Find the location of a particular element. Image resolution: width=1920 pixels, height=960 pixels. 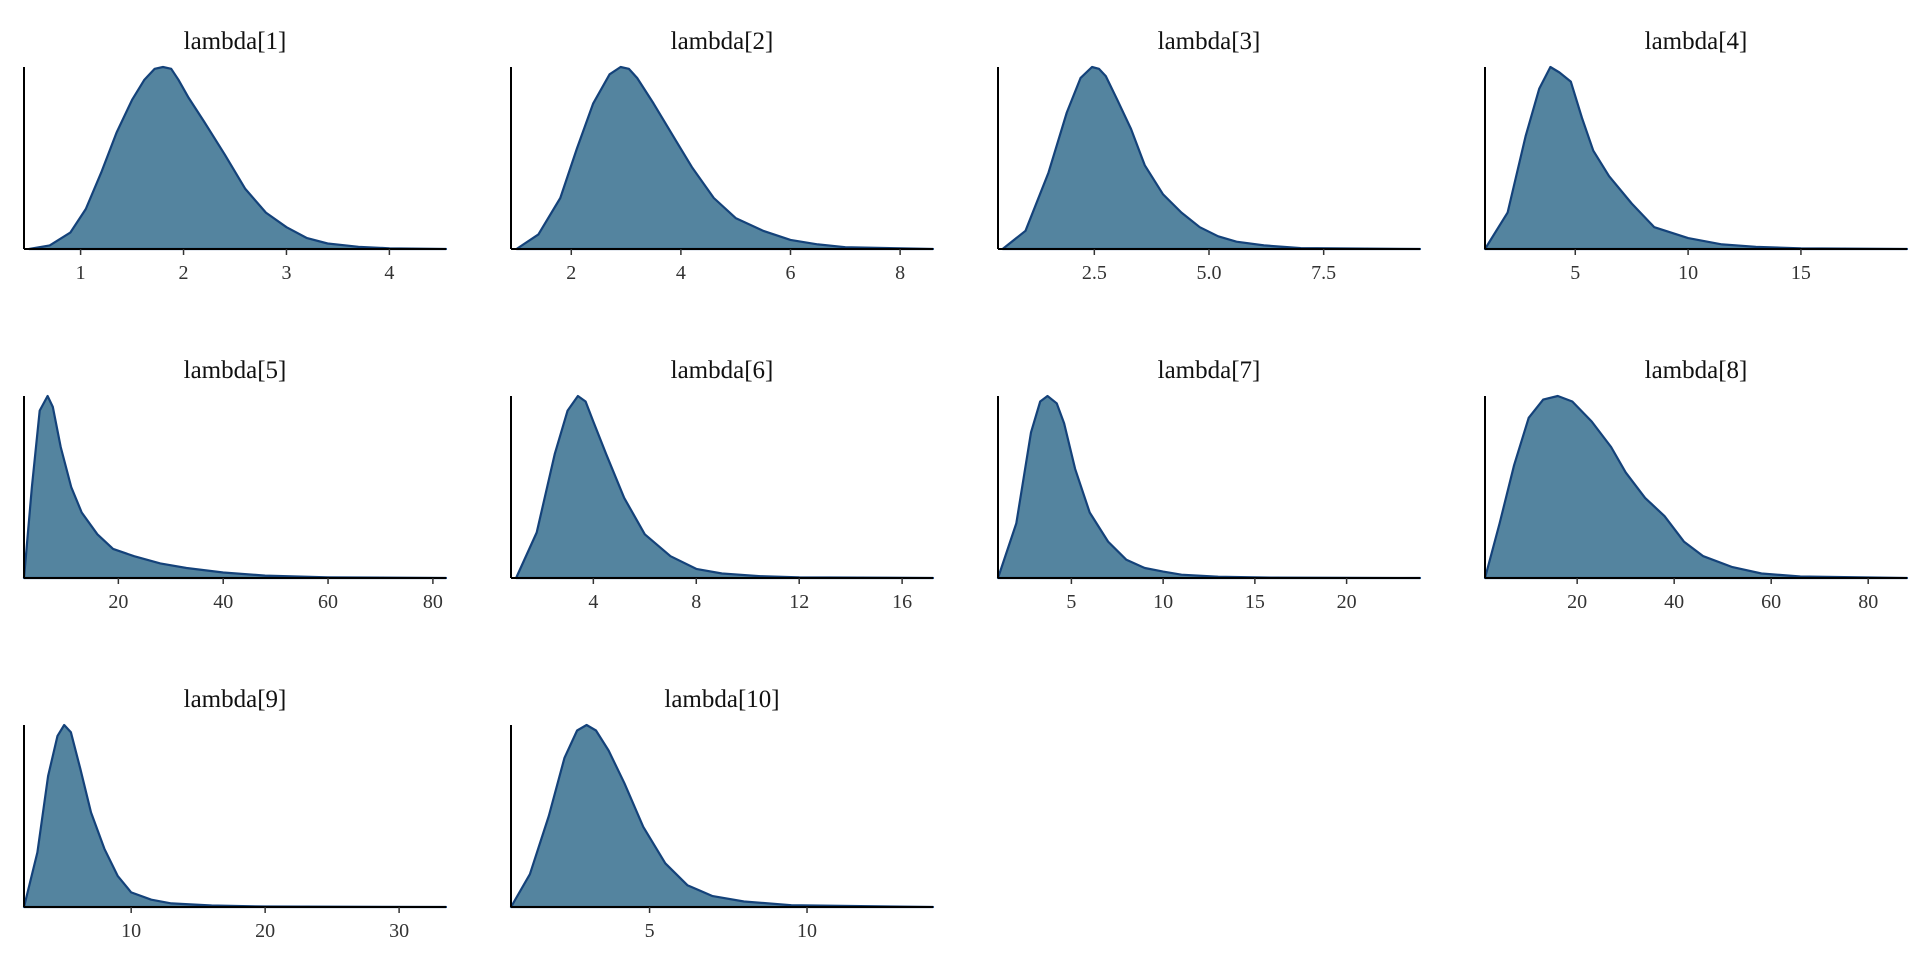

panel-title: lambda[5] is located at coordinates (235, 370).